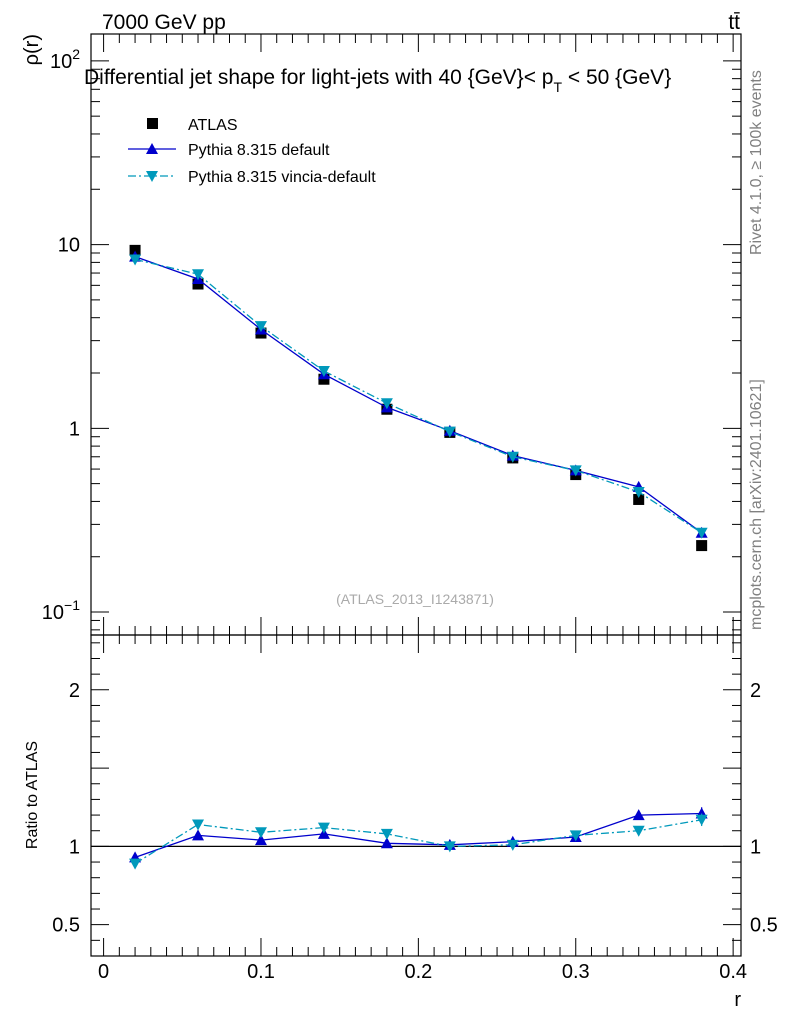 The image size is (786, 1024). What do you see at coordinates (32, 795) in the screenshot?
I see `ratio-y-label: Ratio to ATLAS` at bounding box center [32, 795].